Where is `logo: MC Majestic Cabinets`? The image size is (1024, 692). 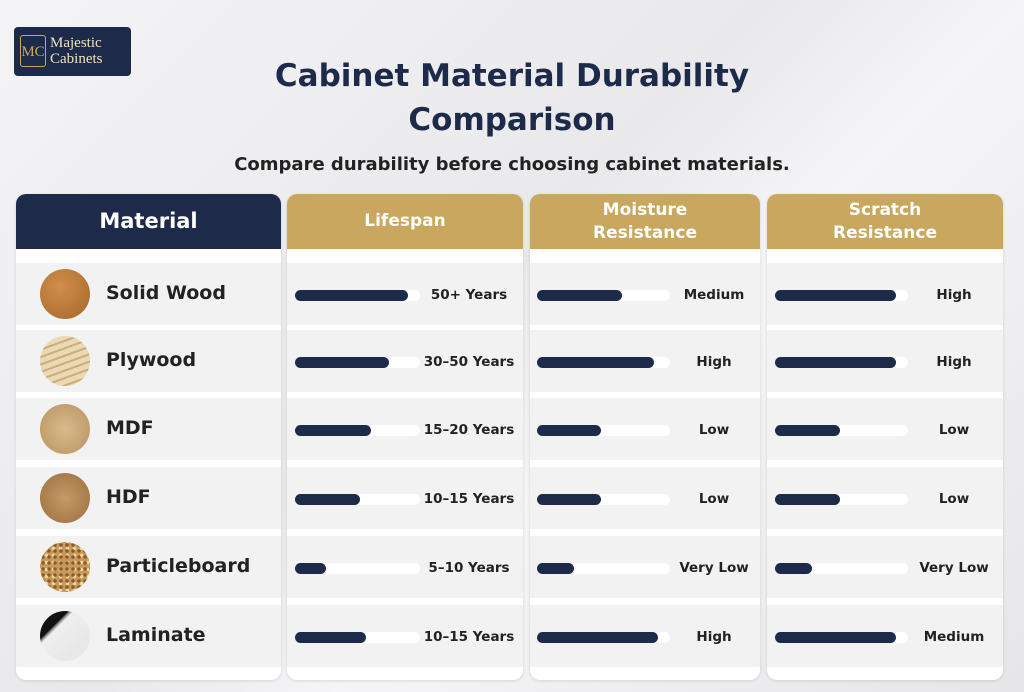
logo: MC Majestic Cabinets is located at coordinates (72, 51).